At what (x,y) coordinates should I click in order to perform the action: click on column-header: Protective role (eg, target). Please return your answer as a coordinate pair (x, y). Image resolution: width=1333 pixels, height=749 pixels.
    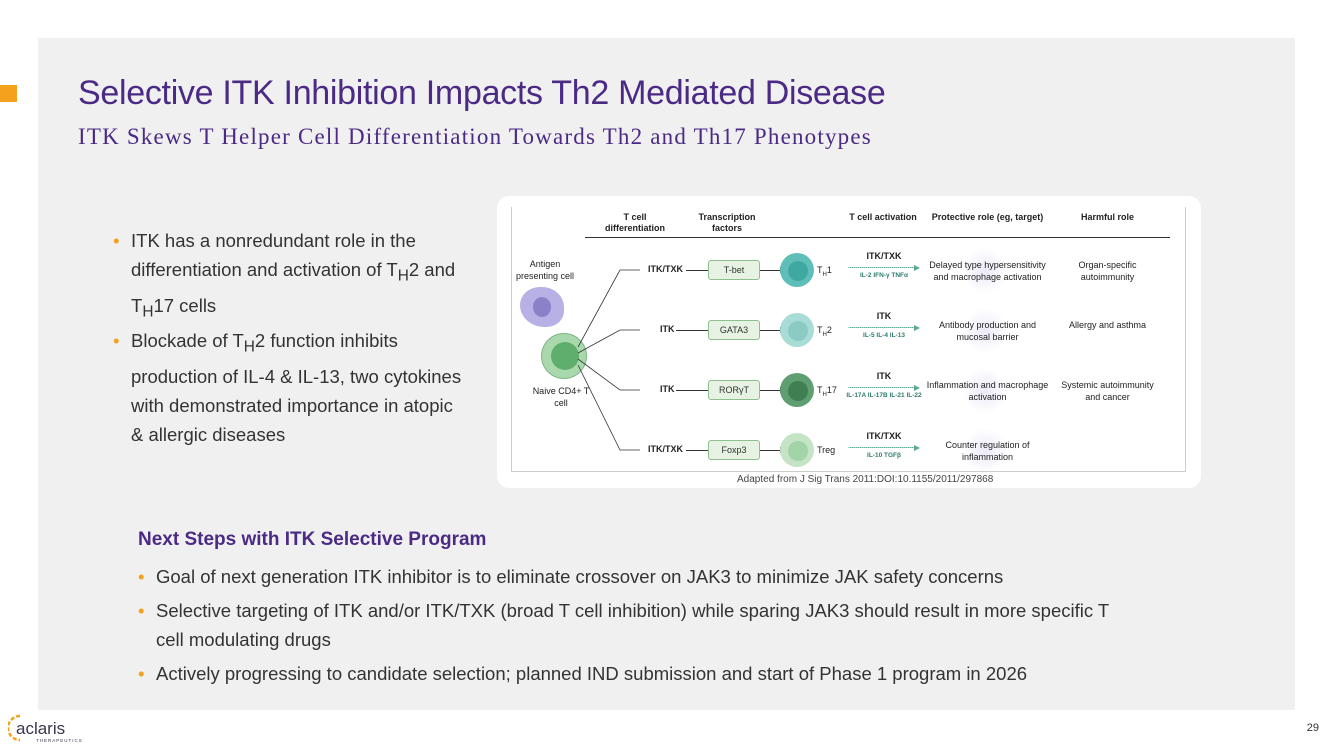
    Looking at the image, I should click on (987, 217).